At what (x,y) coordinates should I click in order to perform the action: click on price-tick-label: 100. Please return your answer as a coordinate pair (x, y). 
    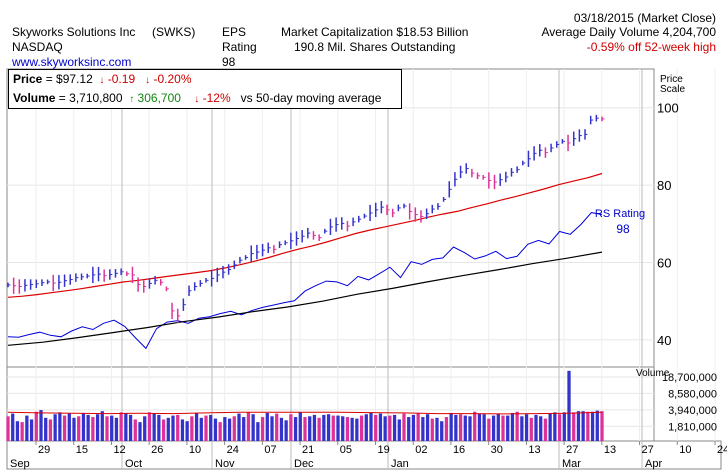
    Looking at the image, I should click on (668, 108).